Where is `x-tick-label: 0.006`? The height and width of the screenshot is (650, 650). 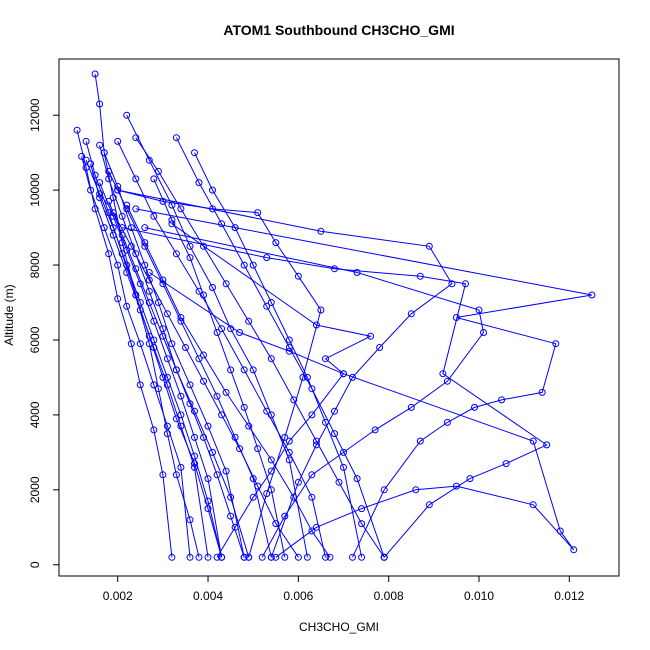
x-tick-label: 0.006 is located at coordinates (298, 596).